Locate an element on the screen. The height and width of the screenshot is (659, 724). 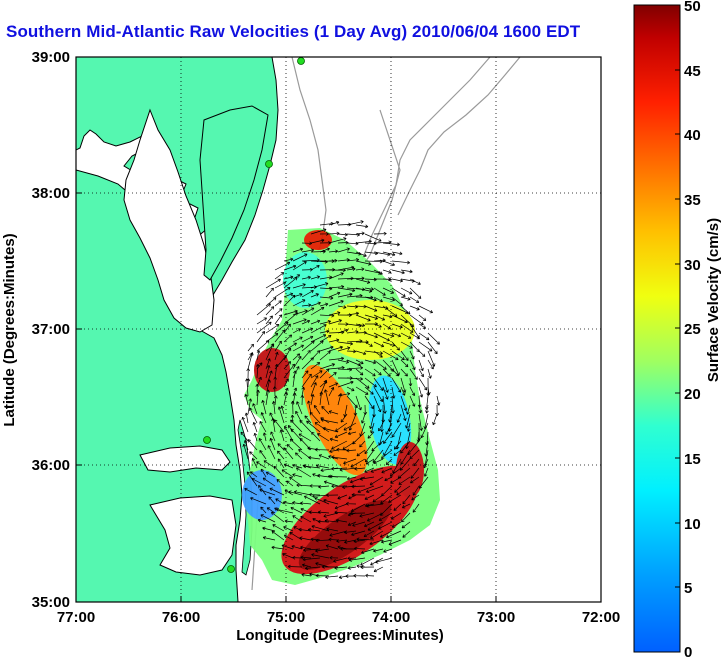
colorbar-ticks is located at coordinates (677, 328).